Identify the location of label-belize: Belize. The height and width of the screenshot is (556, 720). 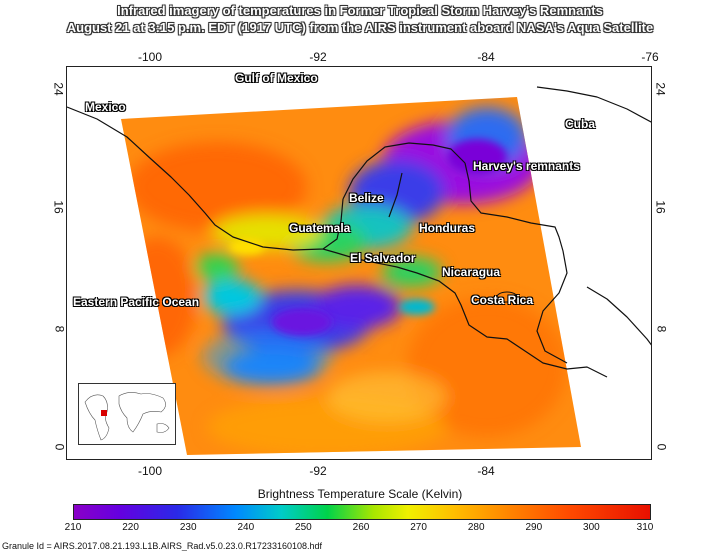
(366, 198).